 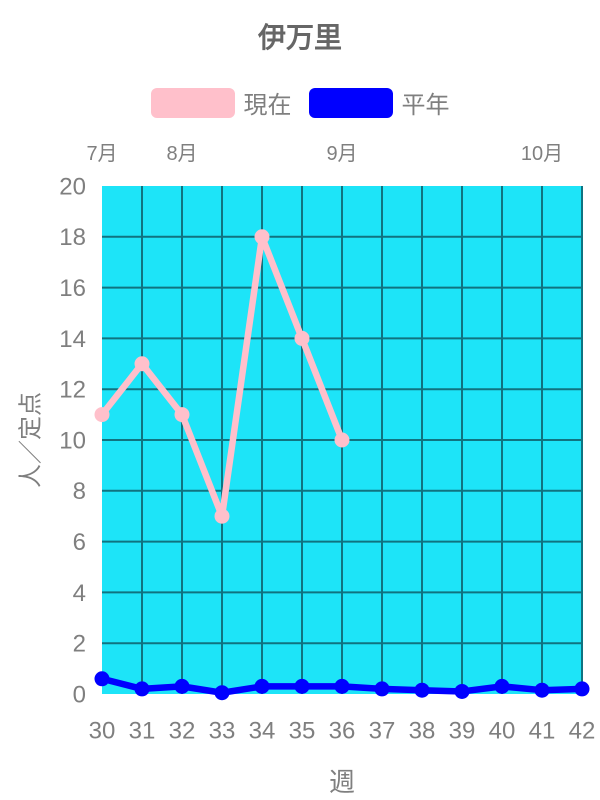 I want to click on x-tick-label: 42, so click(x=582, y=730).